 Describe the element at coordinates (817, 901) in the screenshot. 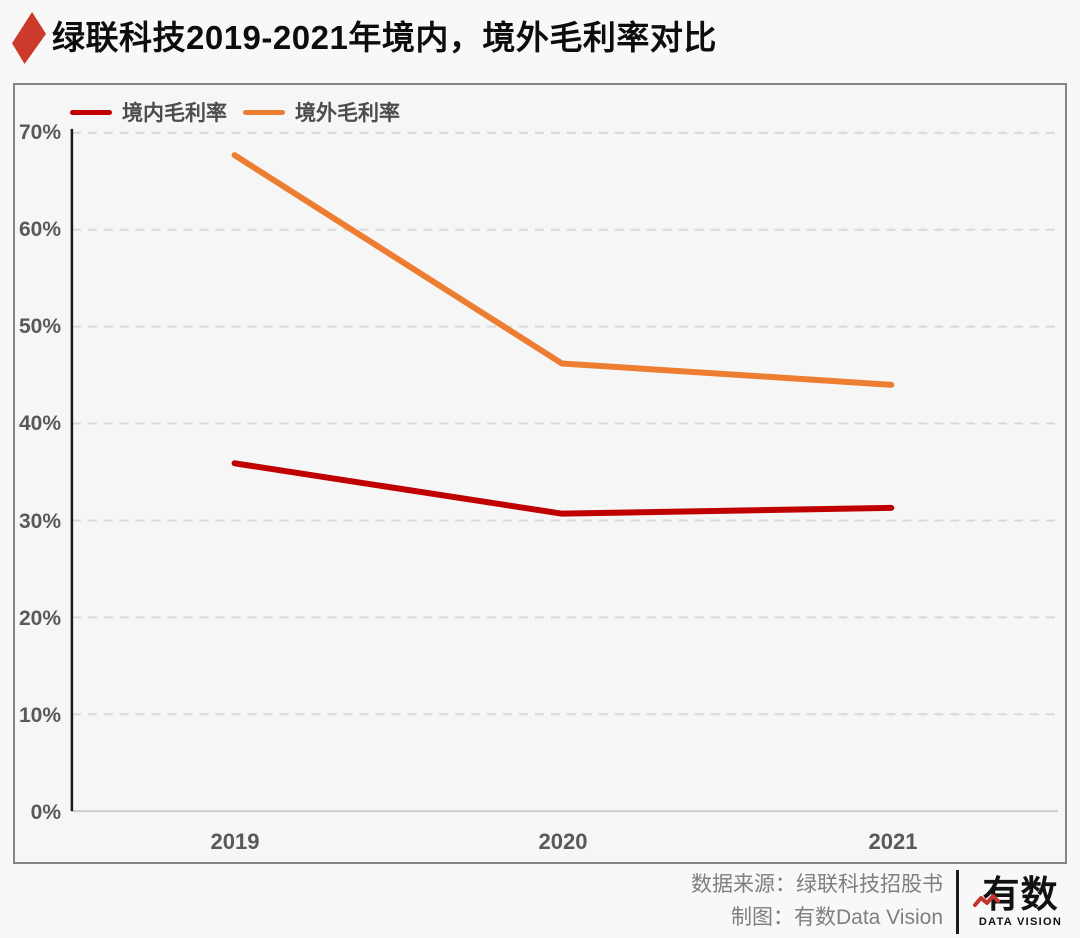

I see `source-credits: 数据来源：绿联科技招股书 制图：有数Data Vision` at that location.